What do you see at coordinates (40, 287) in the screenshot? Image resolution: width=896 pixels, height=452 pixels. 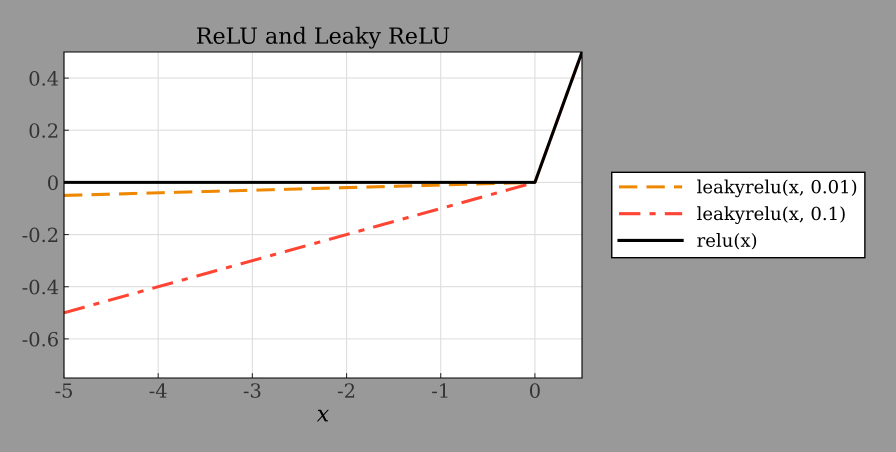 I see `y-tick-label: -0.4` at bounding box center [40, 287].